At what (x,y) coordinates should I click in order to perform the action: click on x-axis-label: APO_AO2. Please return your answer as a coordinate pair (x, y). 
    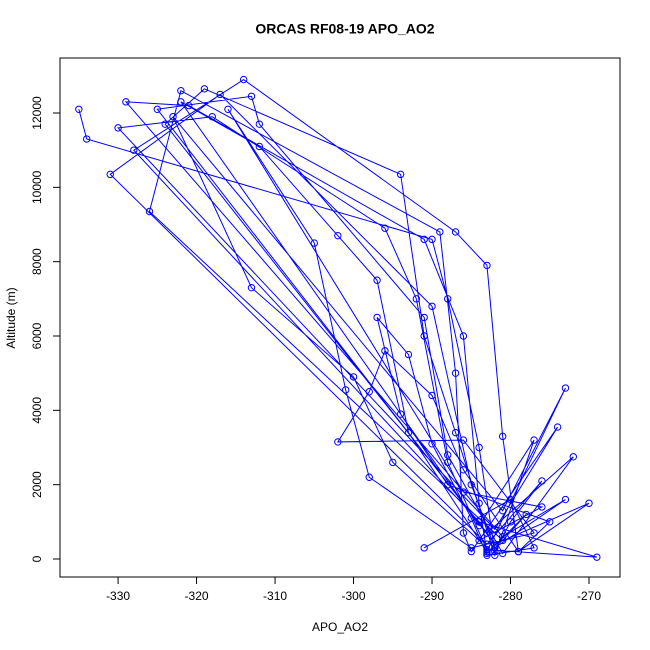
    Looking at the image, I should click on (340, 627).